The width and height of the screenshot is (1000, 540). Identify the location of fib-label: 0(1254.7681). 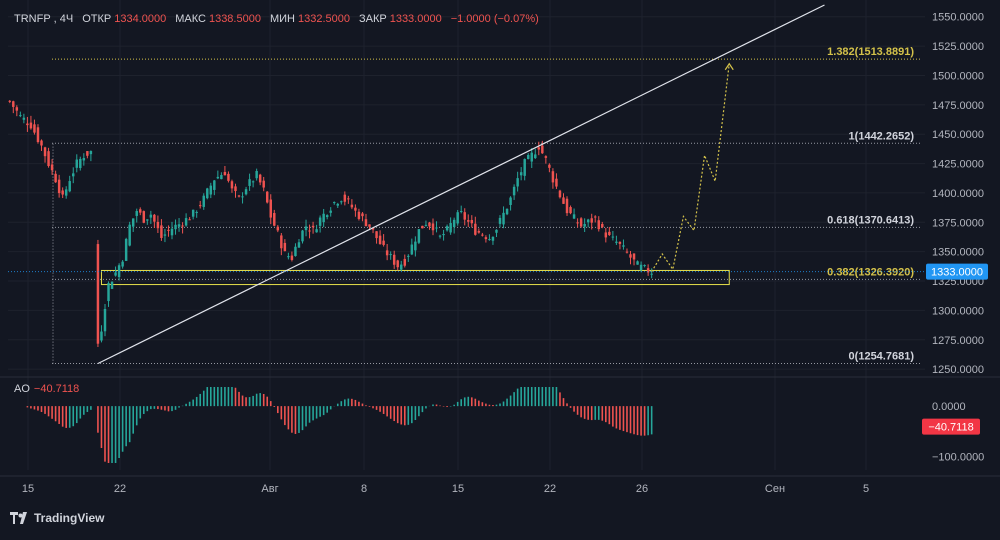
(882, 357).